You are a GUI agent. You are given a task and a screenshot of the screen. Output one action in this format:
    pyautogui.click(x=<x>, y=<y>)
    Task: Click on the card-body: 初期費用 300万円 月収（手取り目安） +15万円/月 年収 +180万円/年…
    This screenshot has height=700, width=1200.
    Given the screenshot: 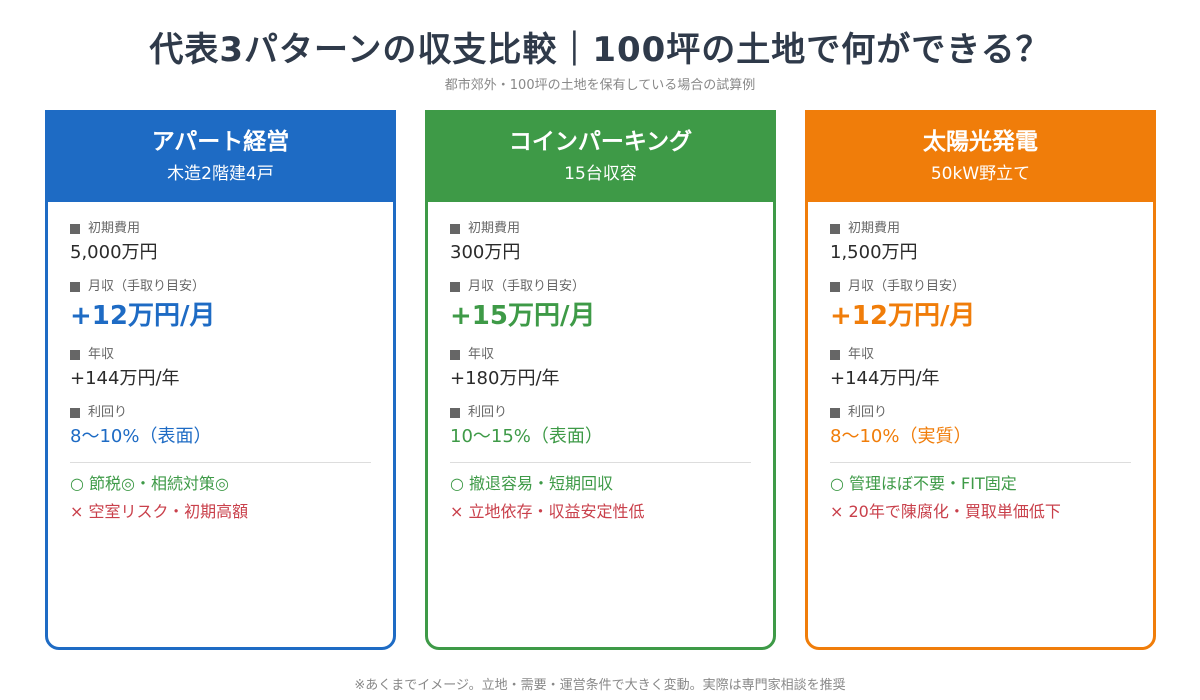 What is the action you would take?
    pyautogui.click(x=600, y=363)
    